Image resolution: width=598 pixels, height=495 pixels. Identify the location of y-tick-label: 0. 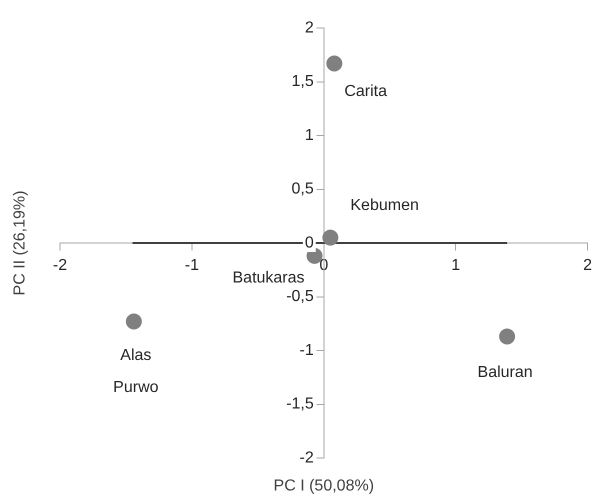
(309, 243).